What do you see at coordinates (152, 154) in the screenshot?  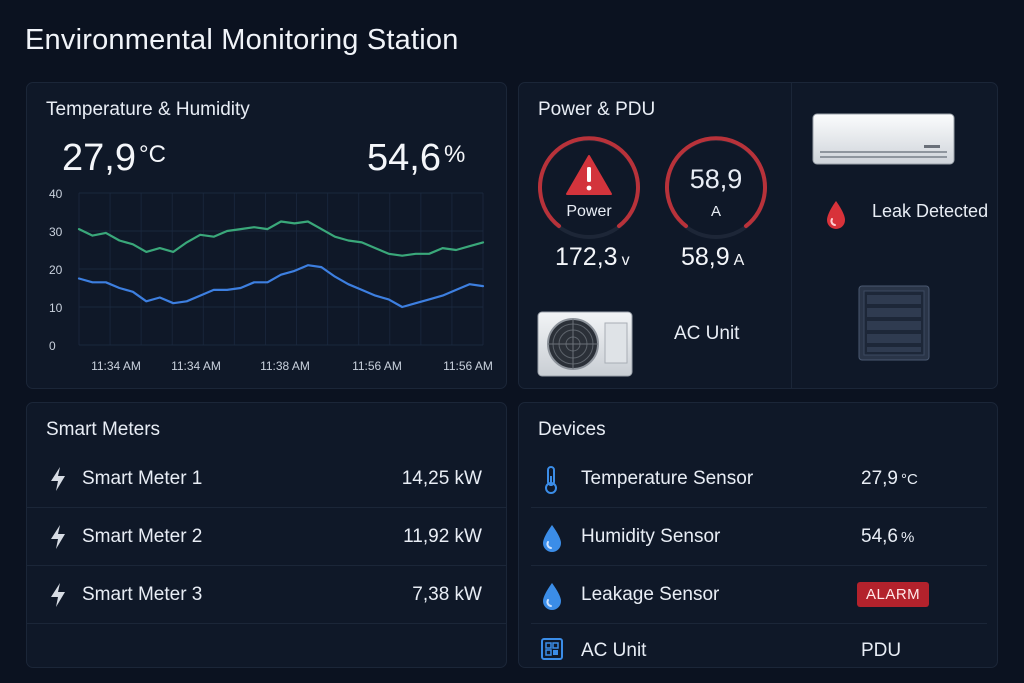 I see `temperature-unit: °C` at bounding box center [152, 154].